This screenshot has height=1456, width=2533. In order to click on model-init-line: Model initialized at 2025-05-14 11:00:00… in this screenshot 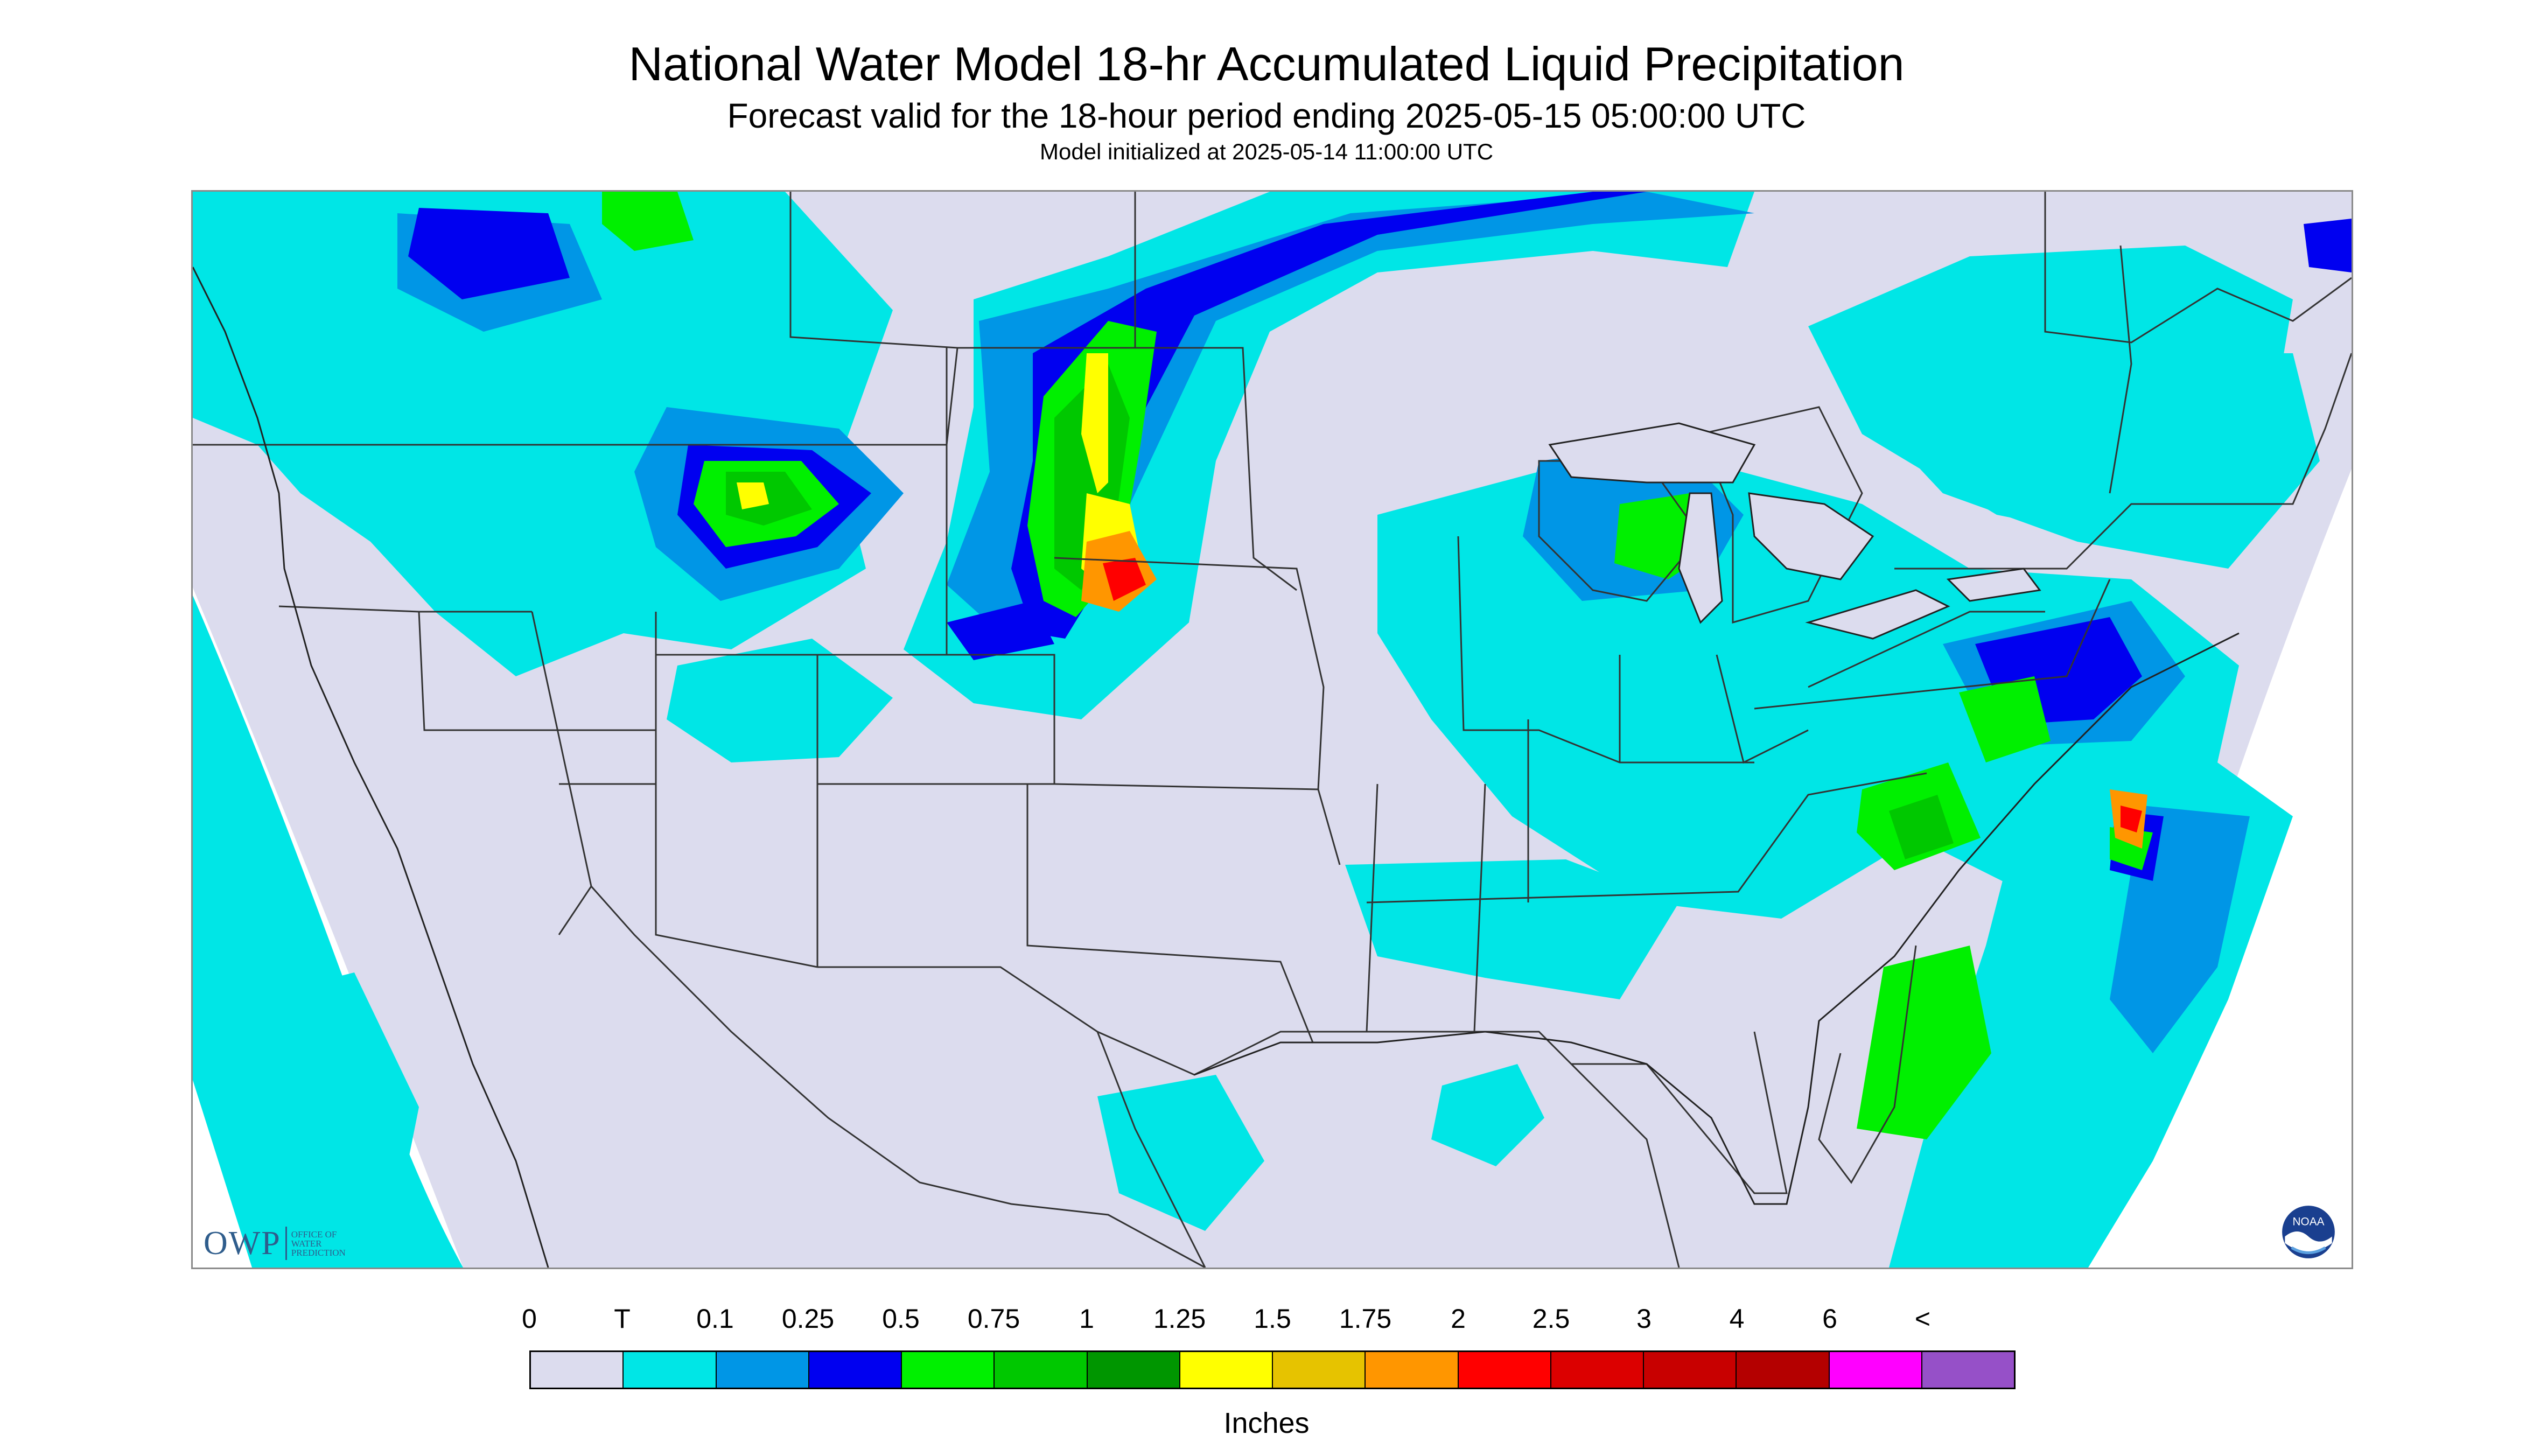, I will do `click(1266, 151)`.